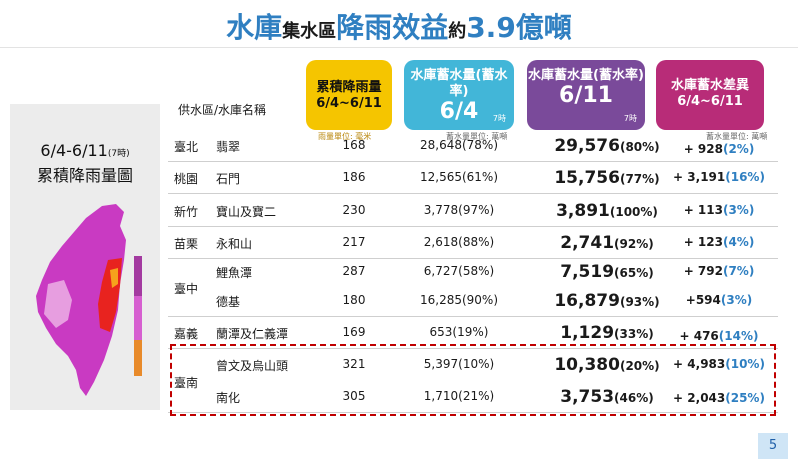 The height and width of the screenshot is (468, 798). Describe the element at coordinates (114, 278) in the screenshot. I see `rain-peak-spot` at that location.